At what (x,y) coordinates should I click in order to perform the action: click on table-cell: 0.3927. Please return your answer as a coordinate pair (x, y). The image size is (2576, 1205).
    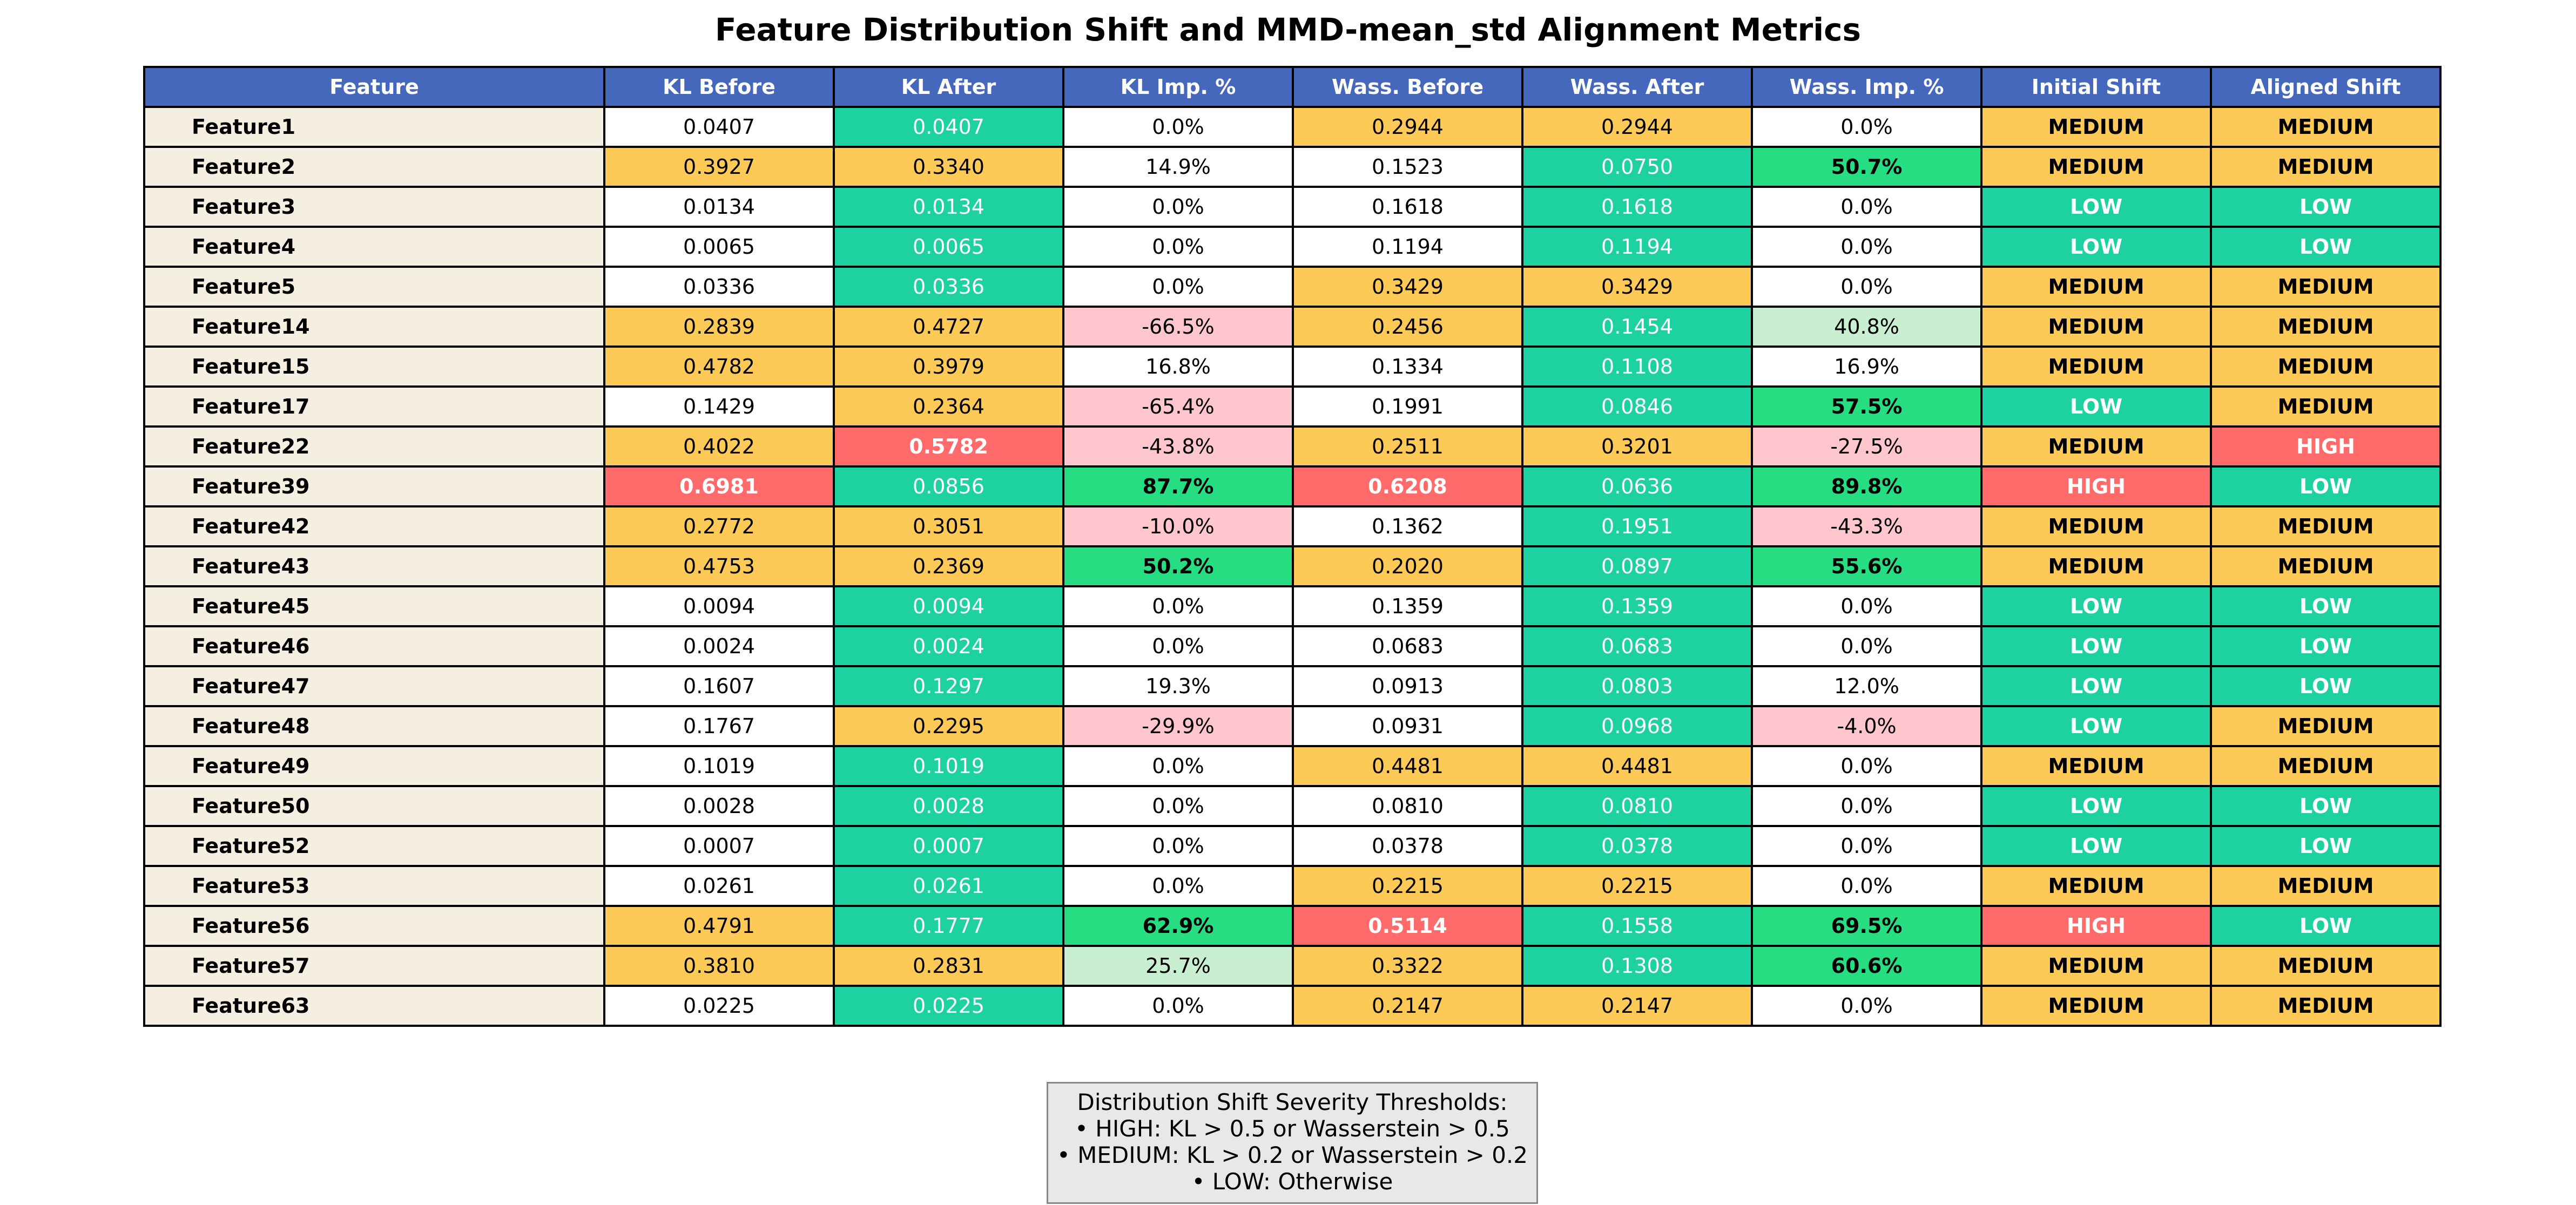
    Looking at the image, I should click on (719, 167).